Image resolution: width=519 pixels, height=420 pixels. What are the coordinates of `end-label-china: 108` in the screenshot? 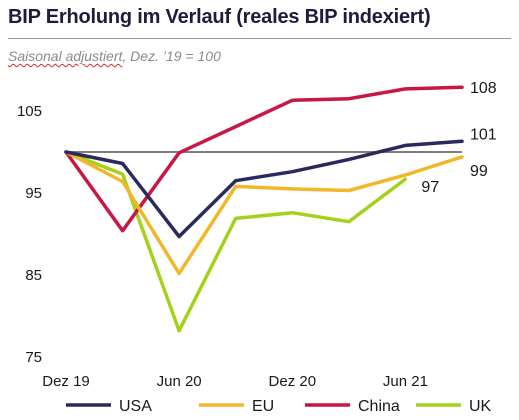 It's located at (483, 88).